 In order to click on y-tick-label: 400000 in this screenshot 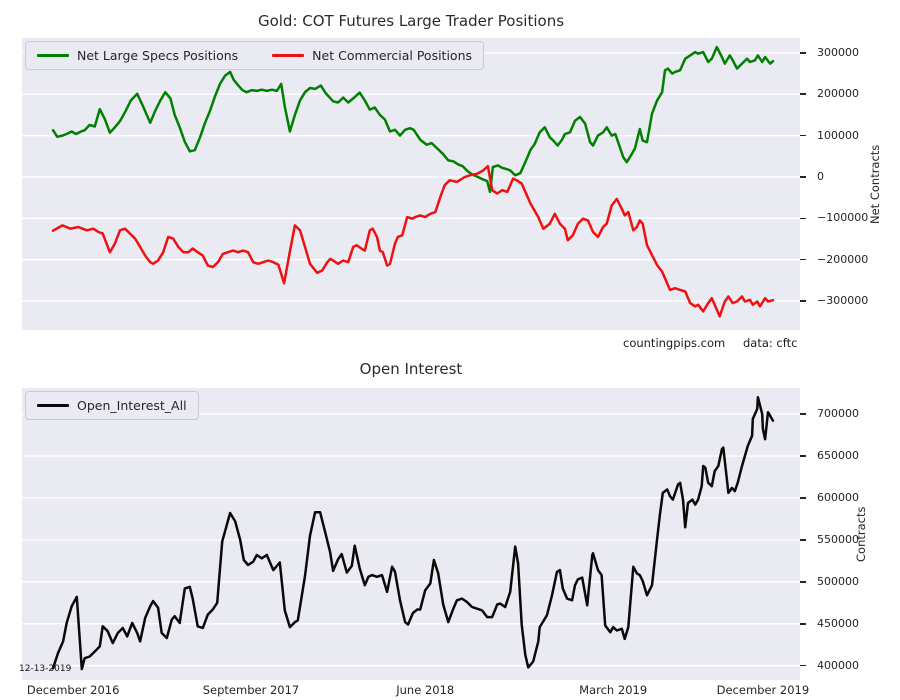, I will do `click(838, 665)`.